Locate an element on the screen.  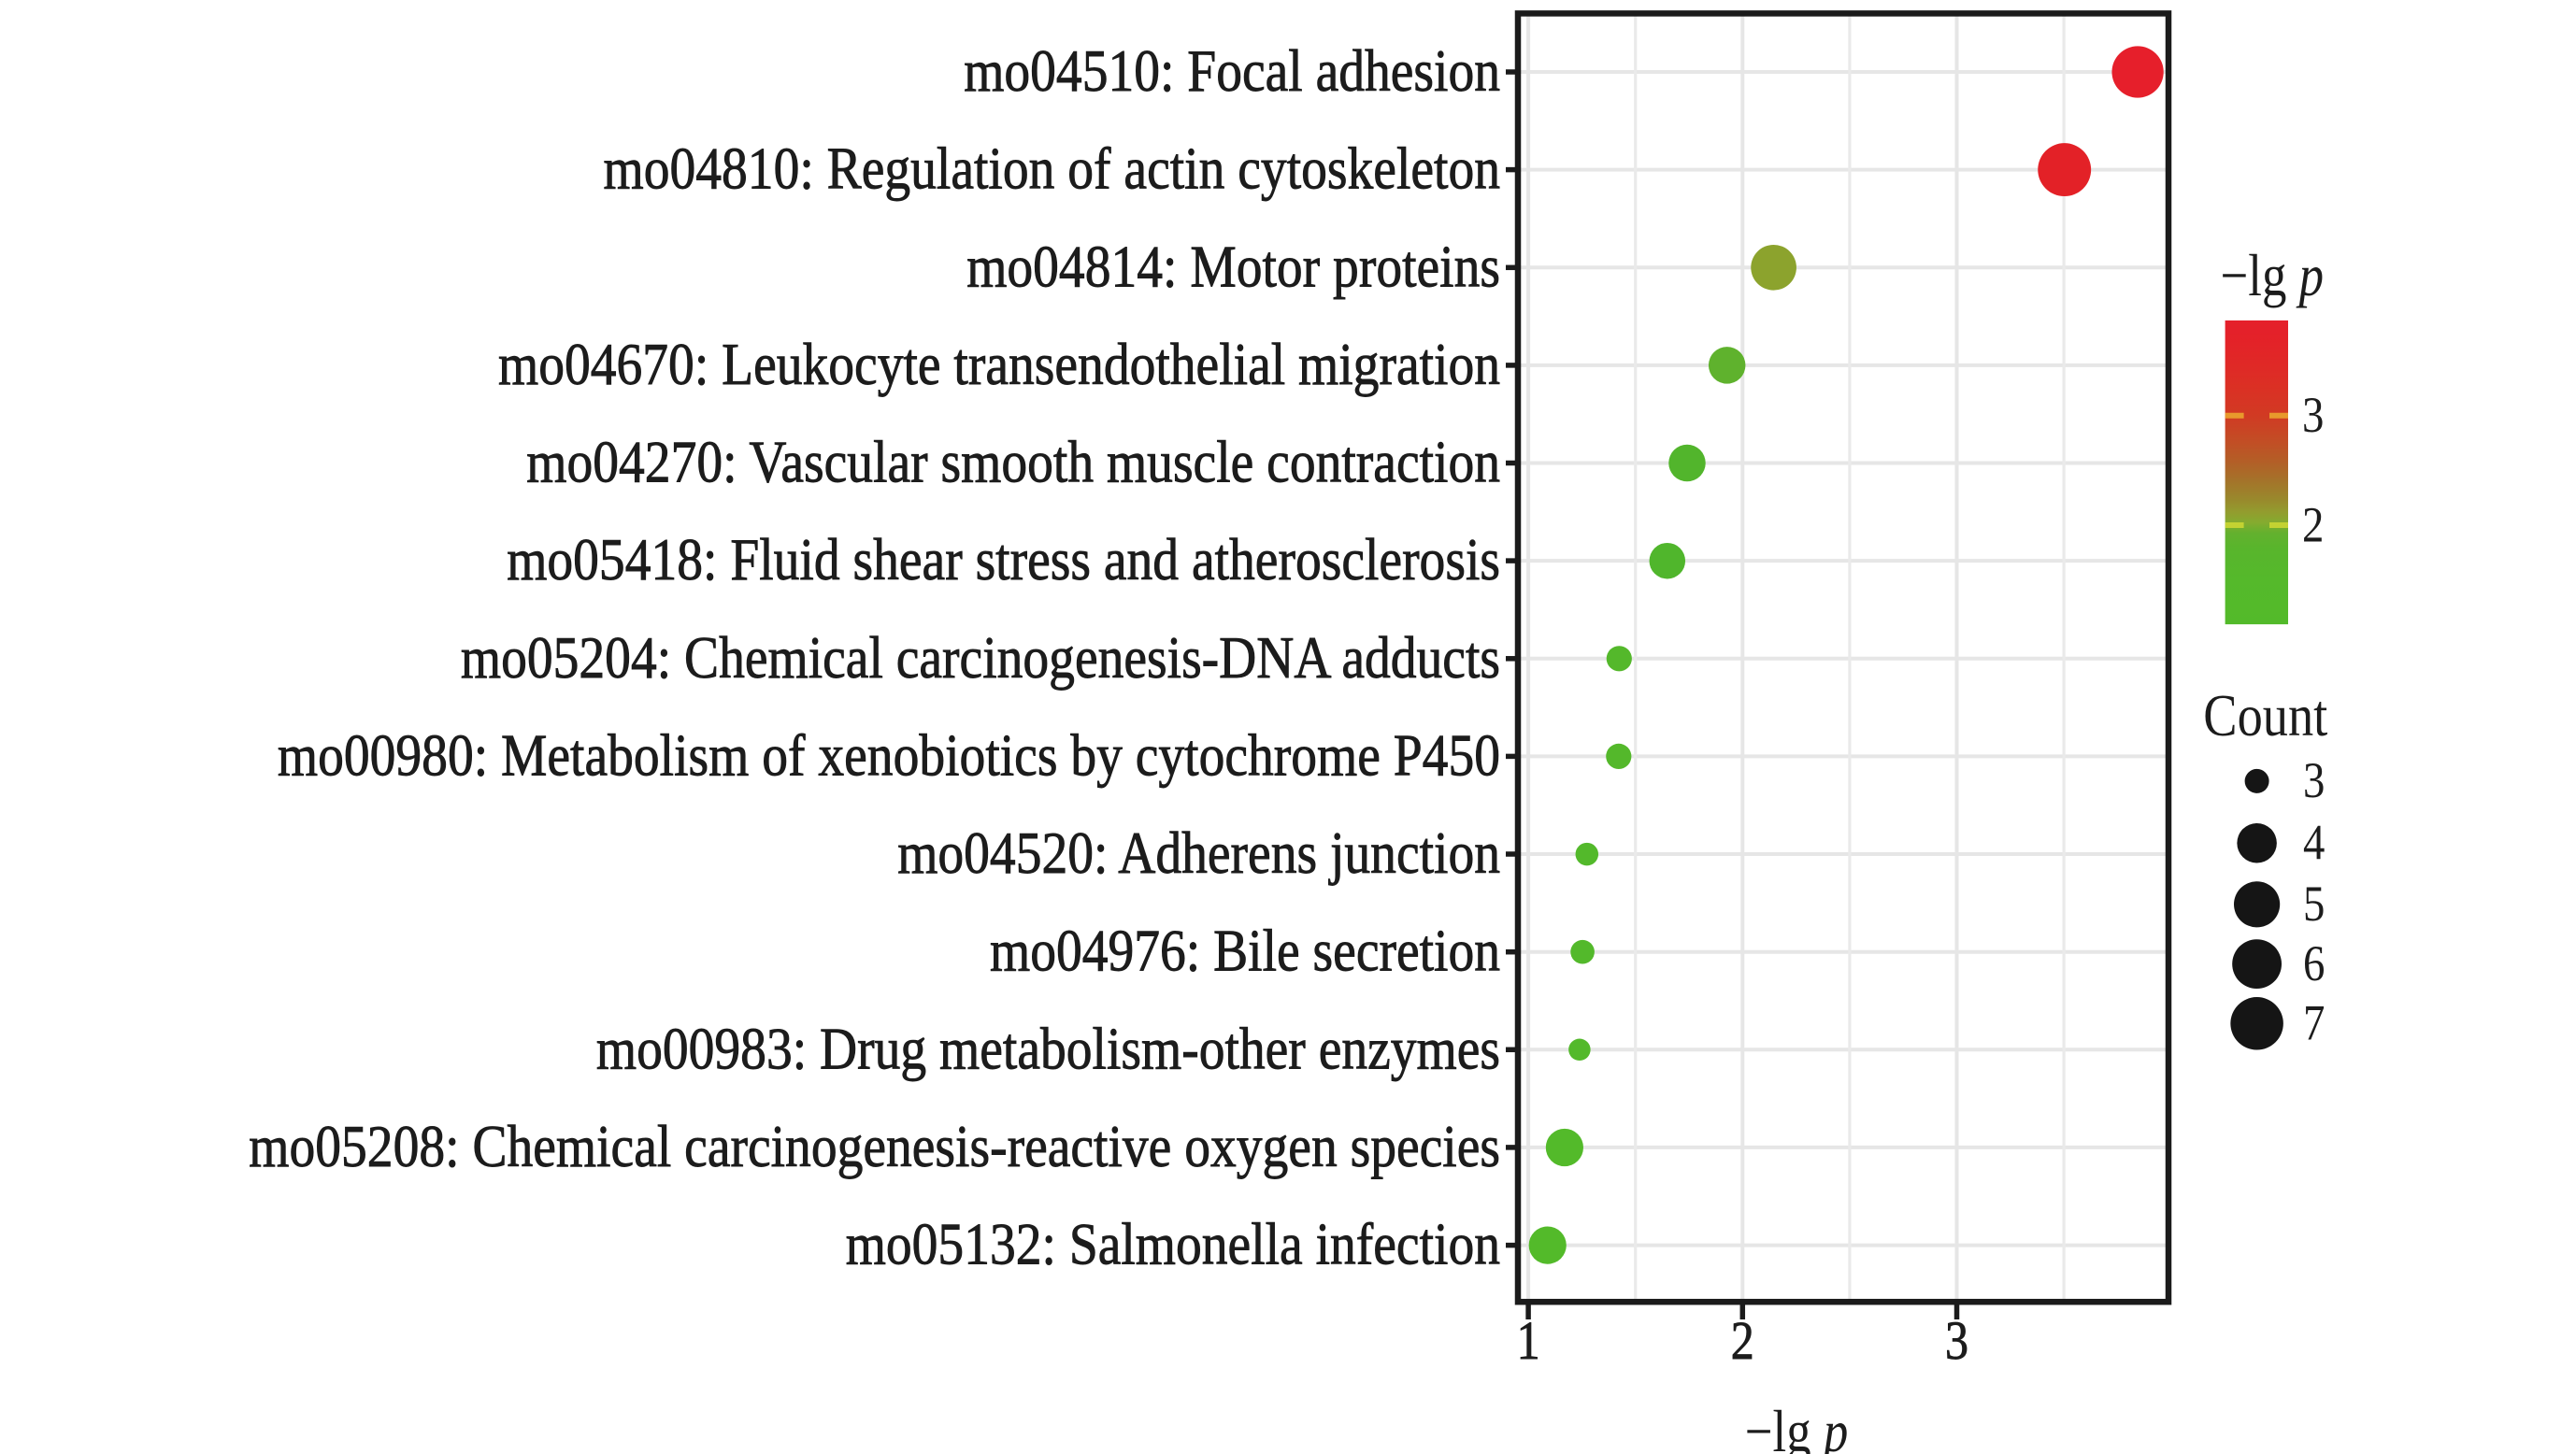
svg-text: mo04510: Focal adhesion is located at coordinates (1232, 70).